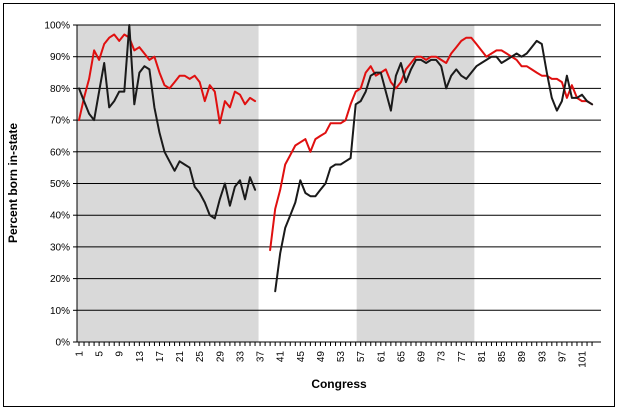  What do you see at coordinates (60, 279) in the screenshot?
I see `y-tick-label: 20%` at bounding box center [60, 279].